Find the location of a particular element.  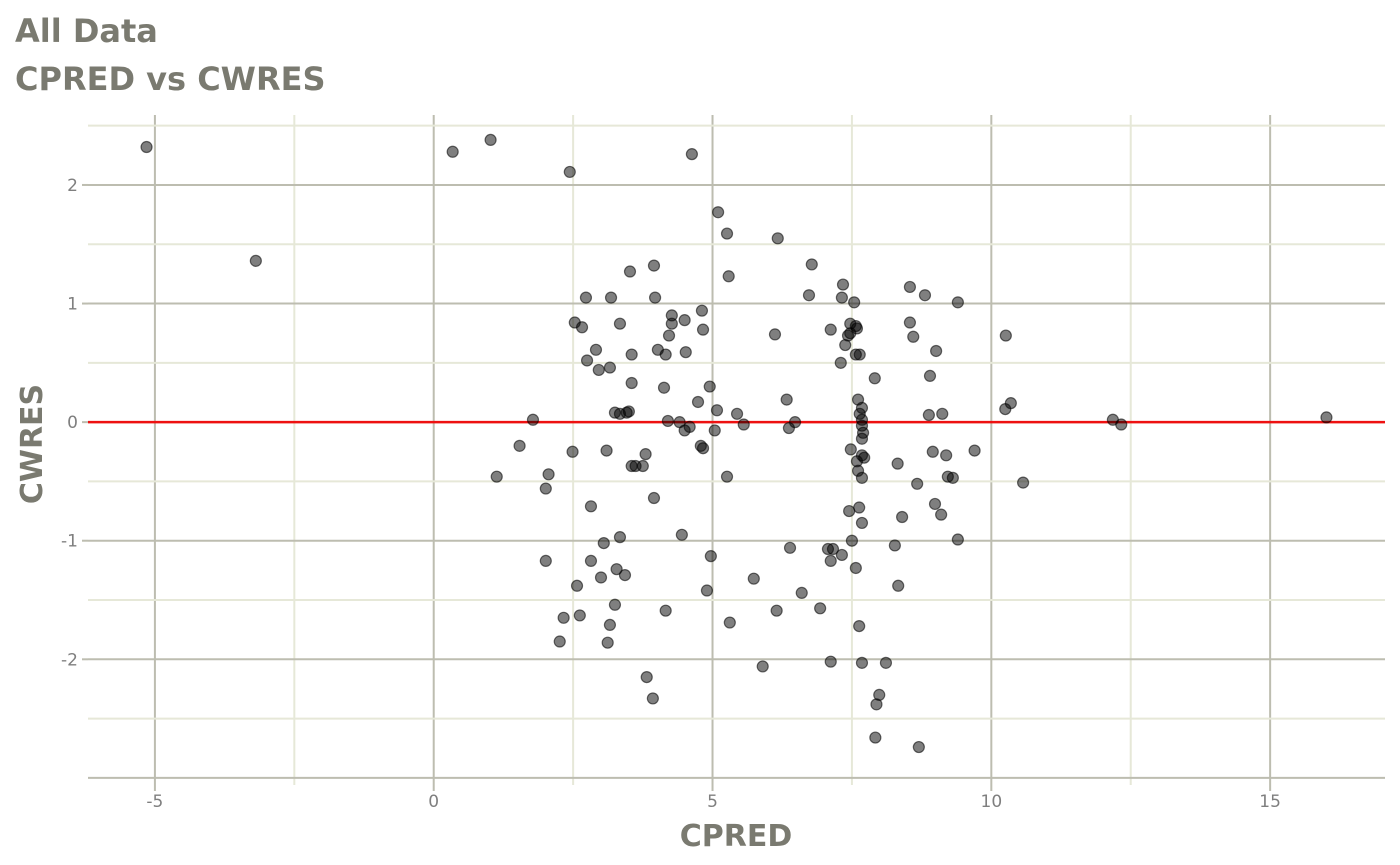

y-tick-label: 2 is located at coordinates (72, 186).